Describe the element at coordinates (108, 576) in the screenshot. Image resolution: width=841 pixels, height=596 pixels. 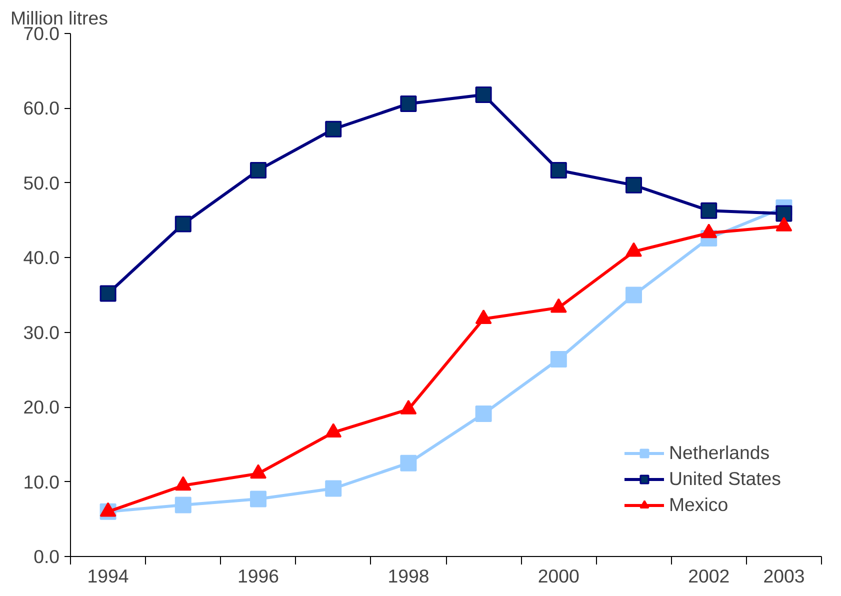
I see `x-tick-label: 1994` at that location.